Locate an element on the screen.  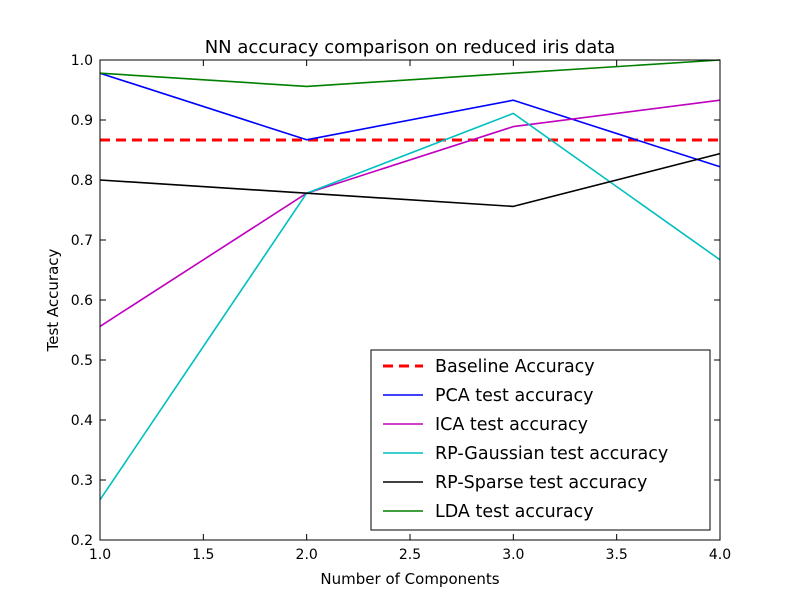
y-tick-label-5: 0.7 is located at coordinates (82, 241).